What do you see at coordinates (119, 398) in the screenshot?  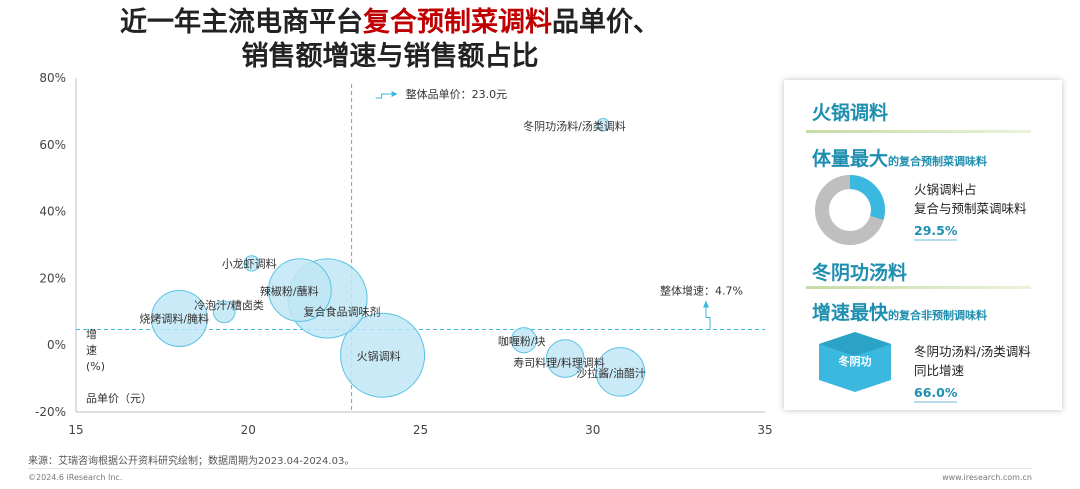 I see `x-axis-title: 品单价（元）` at bounding box center [119, 398].